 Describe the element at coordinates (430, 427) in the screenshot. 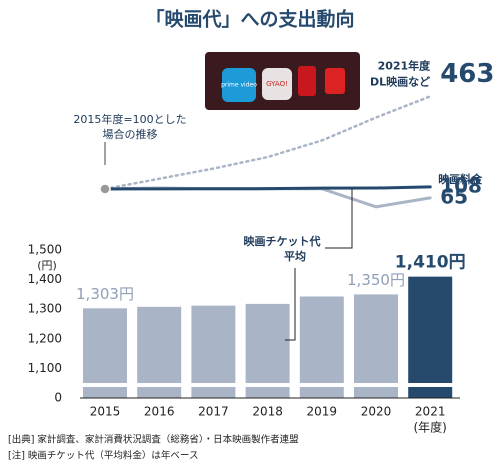

I see `x-unit: (年度)` at that location.